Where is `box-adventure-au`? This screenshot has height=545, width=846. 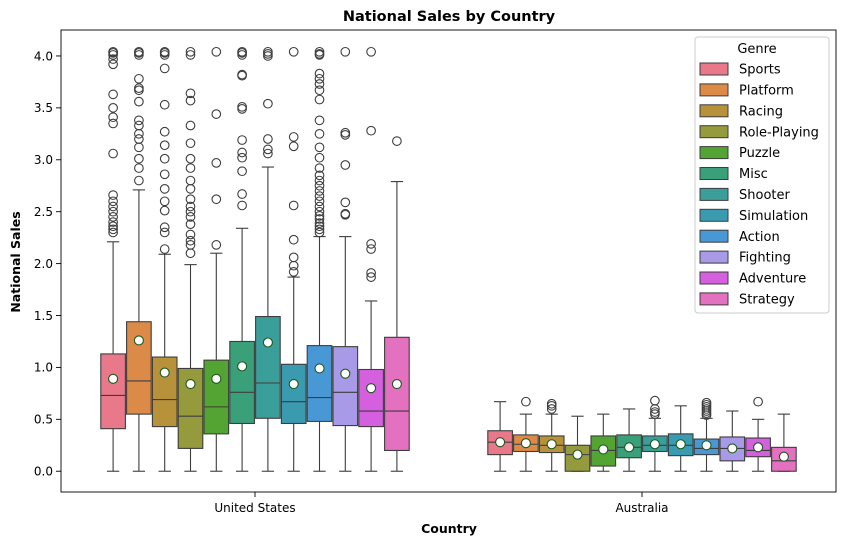 box-adventure-au is located at coordinates (758, 434).